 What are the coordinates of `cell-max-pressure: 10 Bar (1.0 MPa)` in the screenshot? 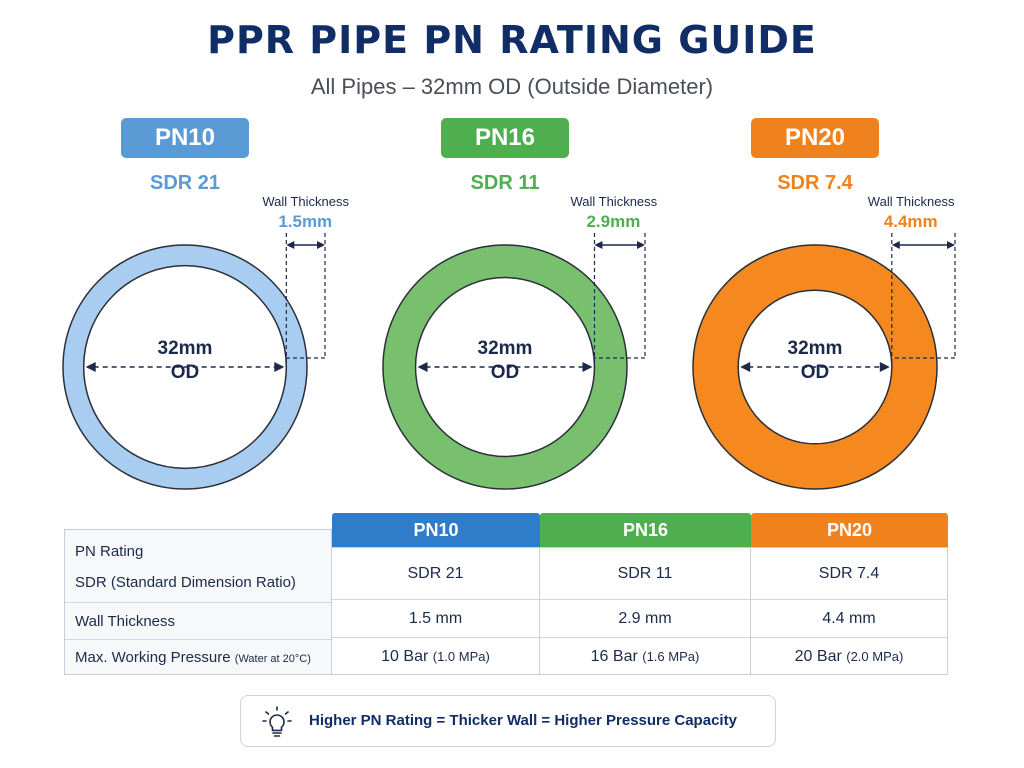 It's located at (435, 655).